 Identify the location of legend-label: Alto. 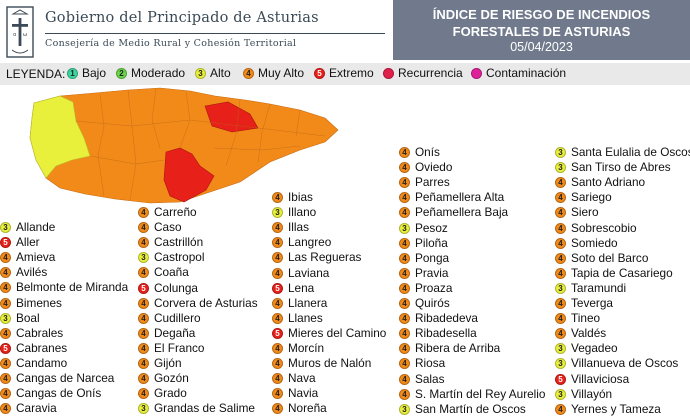
(220, 73).